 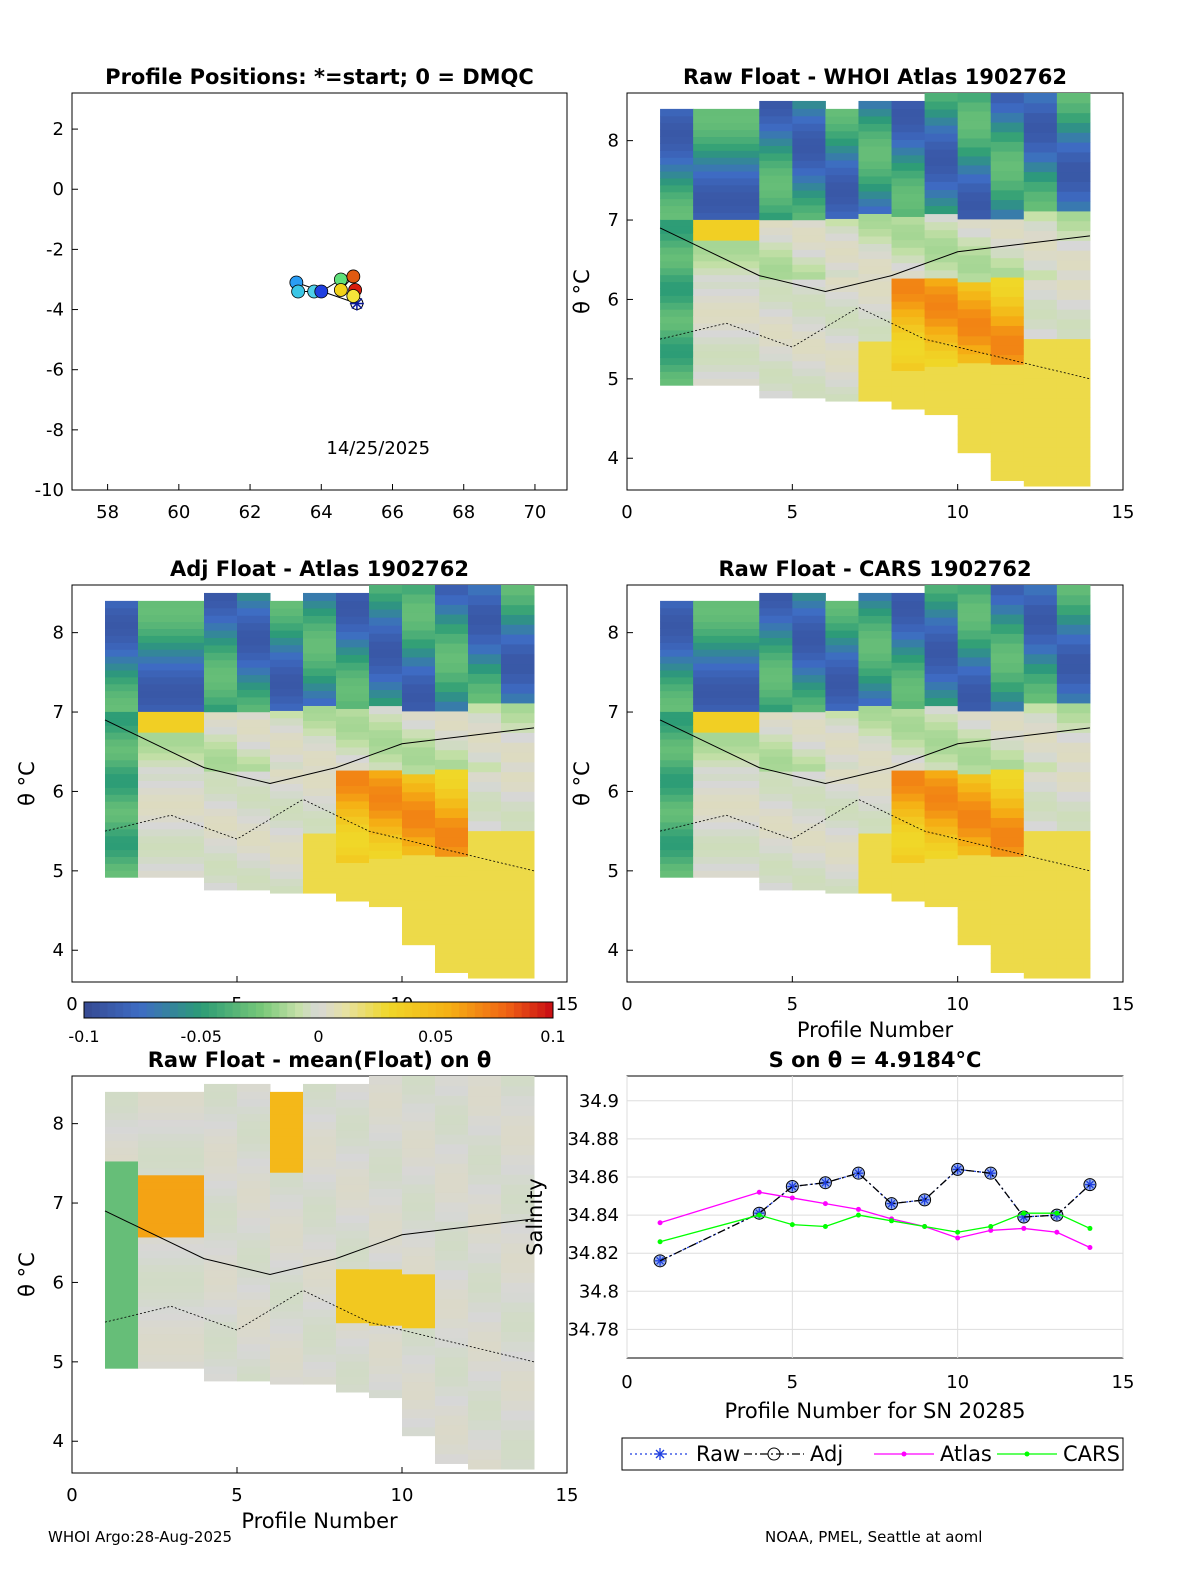 I want to click on colorbar-tick-label: -0.05, so click(x=201, y=1036).